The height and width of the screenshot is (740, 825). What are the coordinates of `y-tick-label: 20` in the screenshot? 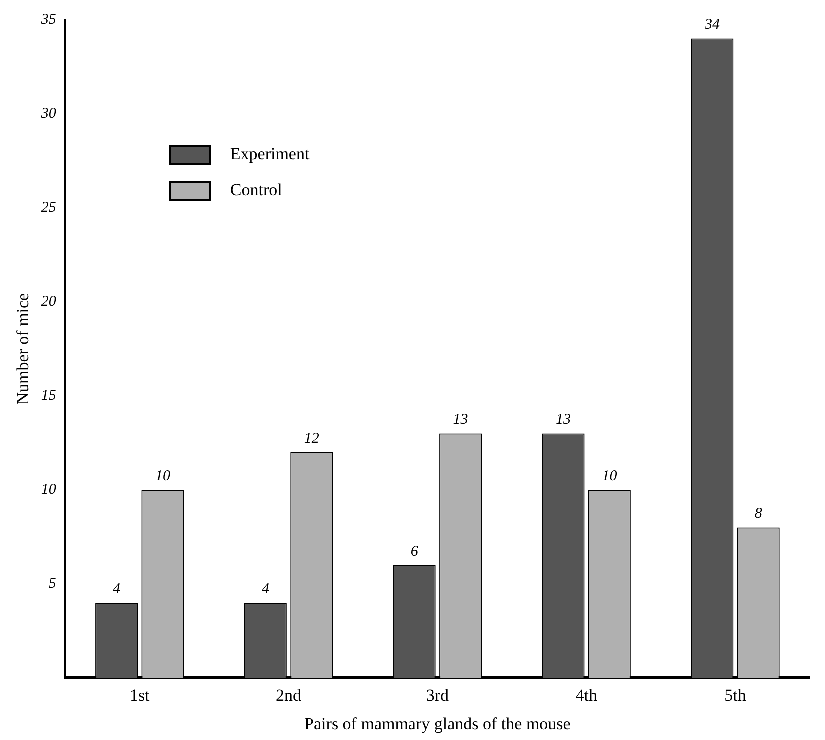 It's located at (49, 302).